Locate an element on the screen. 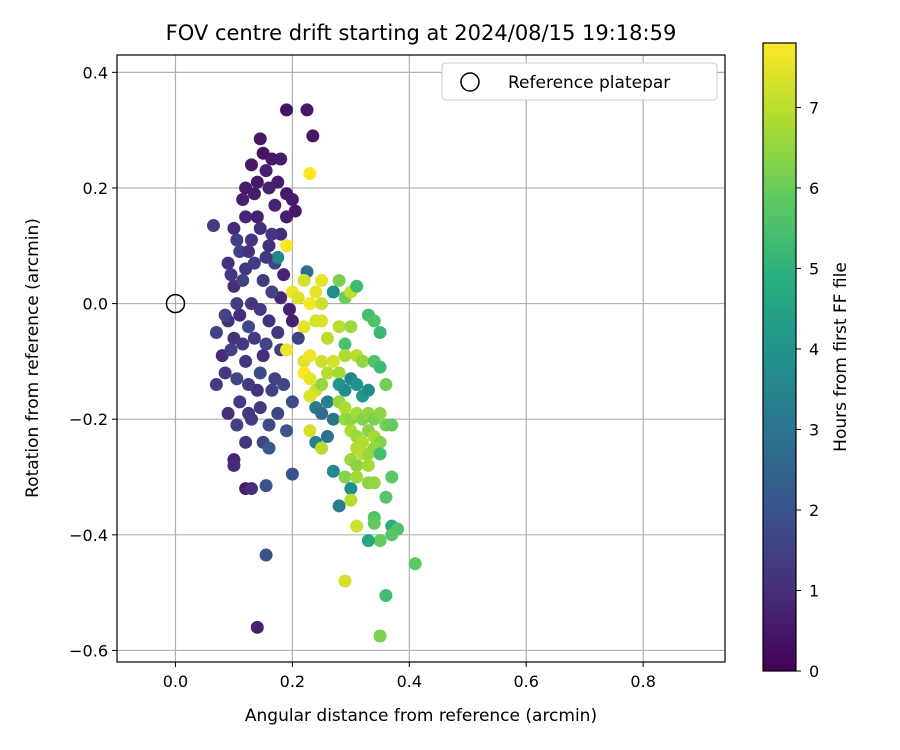 This screenshot has height=750, width=900. colorbar-tick-label: 1 is located at coordinates (814, 590).